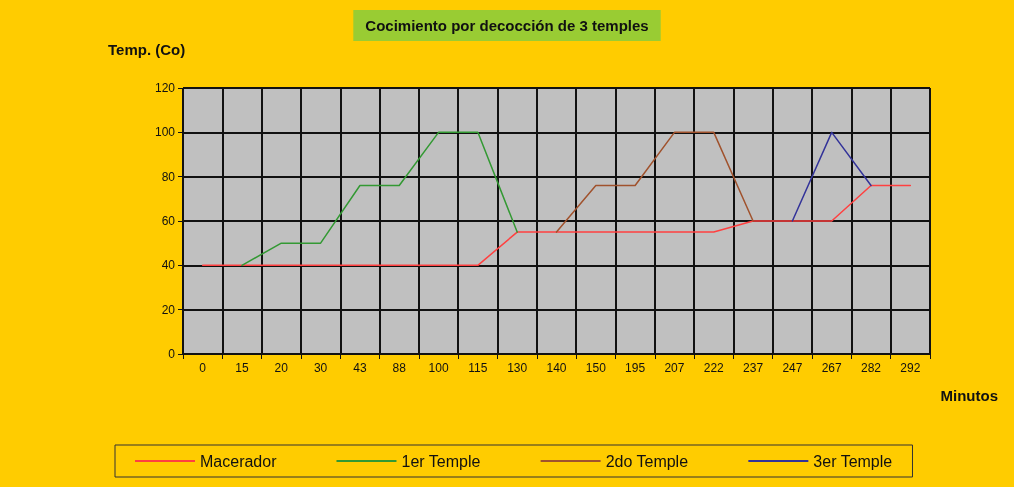 The image size is (1014, 487). Describe the element at coordinates (596, 368) in the screenshot. I see `x-tick-label: 150` at that location.